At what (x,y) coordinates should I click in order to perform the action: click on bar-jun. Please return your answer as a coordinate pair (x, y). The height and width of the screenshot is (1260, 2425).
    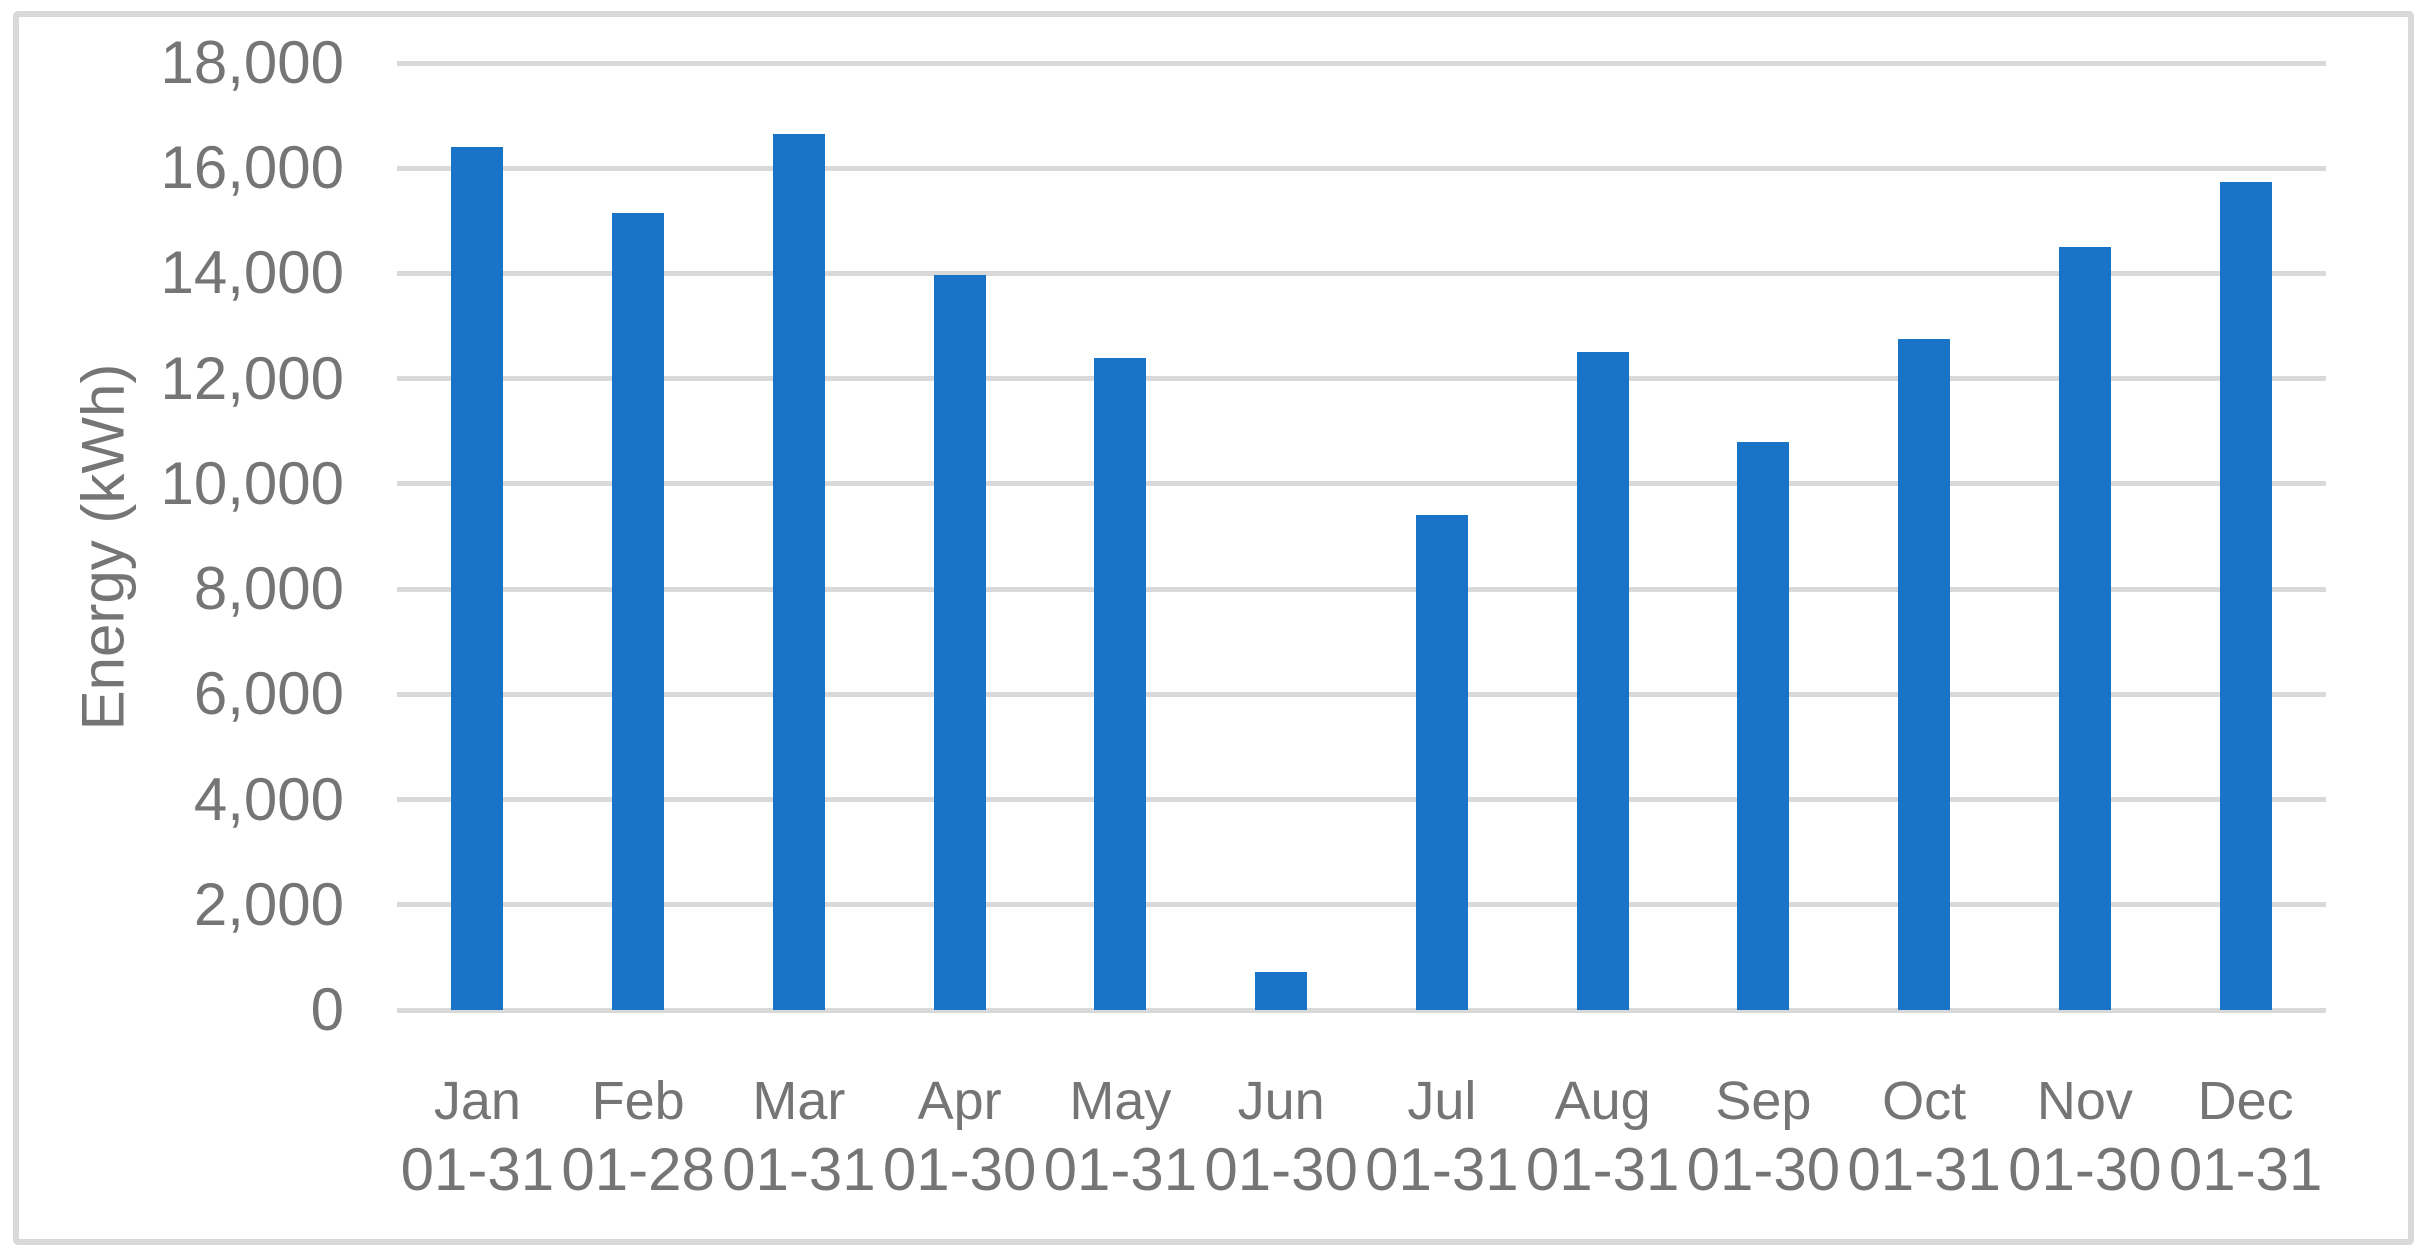
    Looking at the image, I should click on (1281, 990).